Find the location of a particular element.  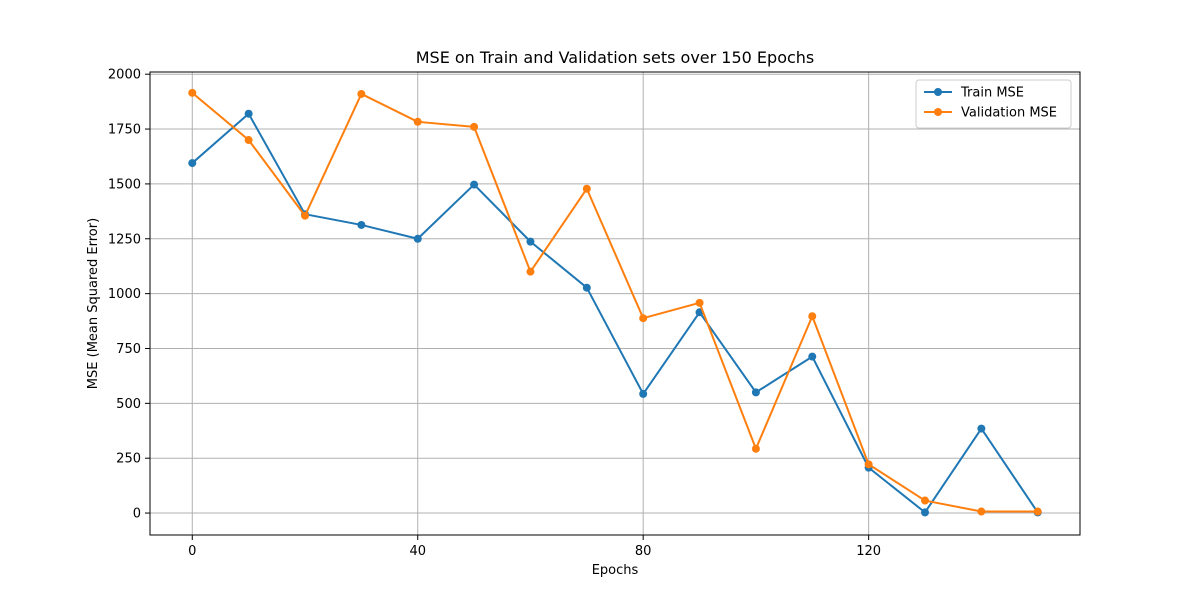

x-tick-label: 40 is located at coordinates (417, 551).